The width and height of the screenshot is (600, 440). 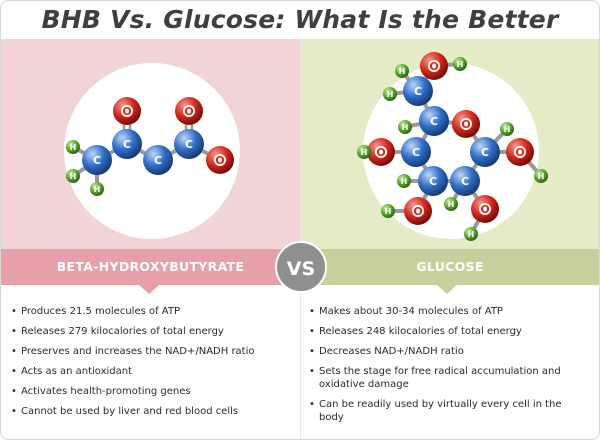 What do you see at coordinates (450, 267) in the screenshot?
I see `glucose-heading: GLUCOSE` at bounding box center [450, 267].